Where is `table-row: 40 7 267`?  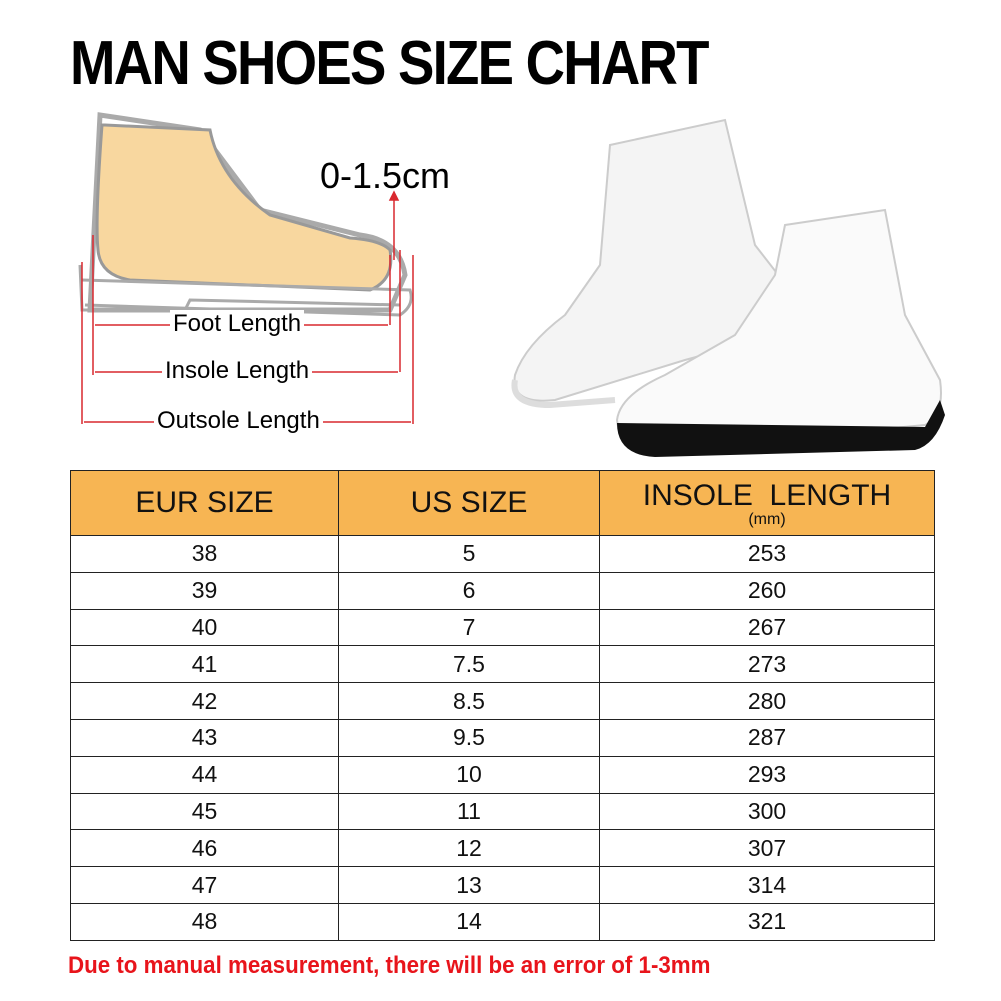
table-row: 40 7 267 is located at coordinates (502, 627).